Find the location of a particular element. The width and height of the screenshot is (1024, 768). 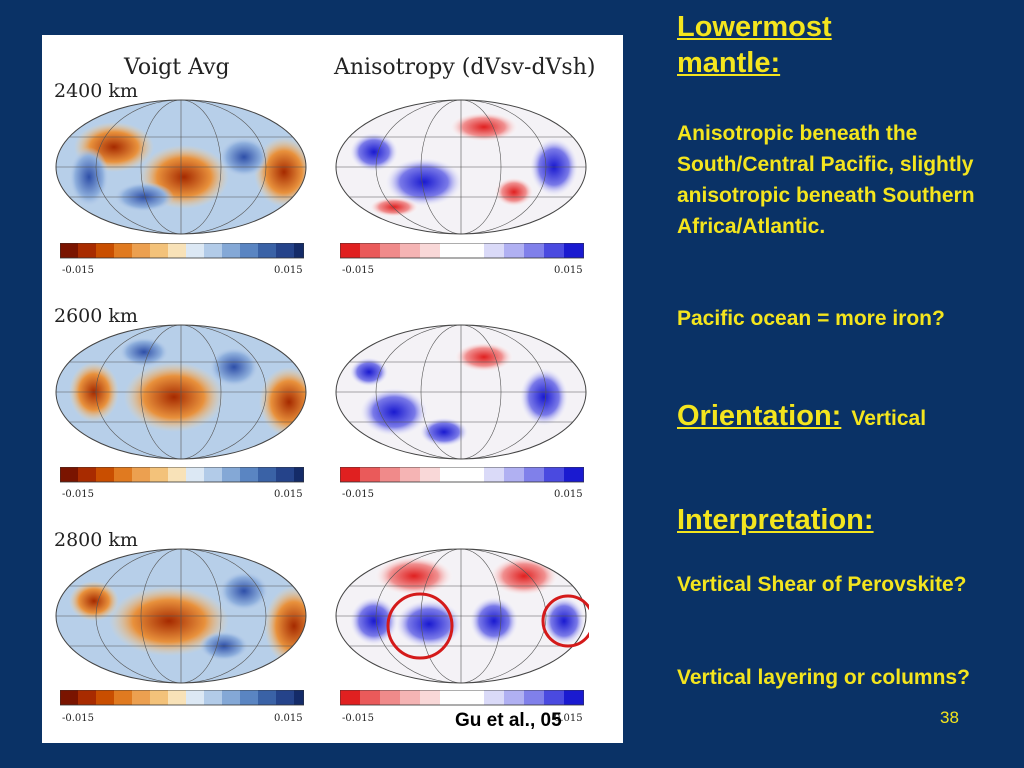

highlight-circle-pacific is located at coordinates (420, 626).